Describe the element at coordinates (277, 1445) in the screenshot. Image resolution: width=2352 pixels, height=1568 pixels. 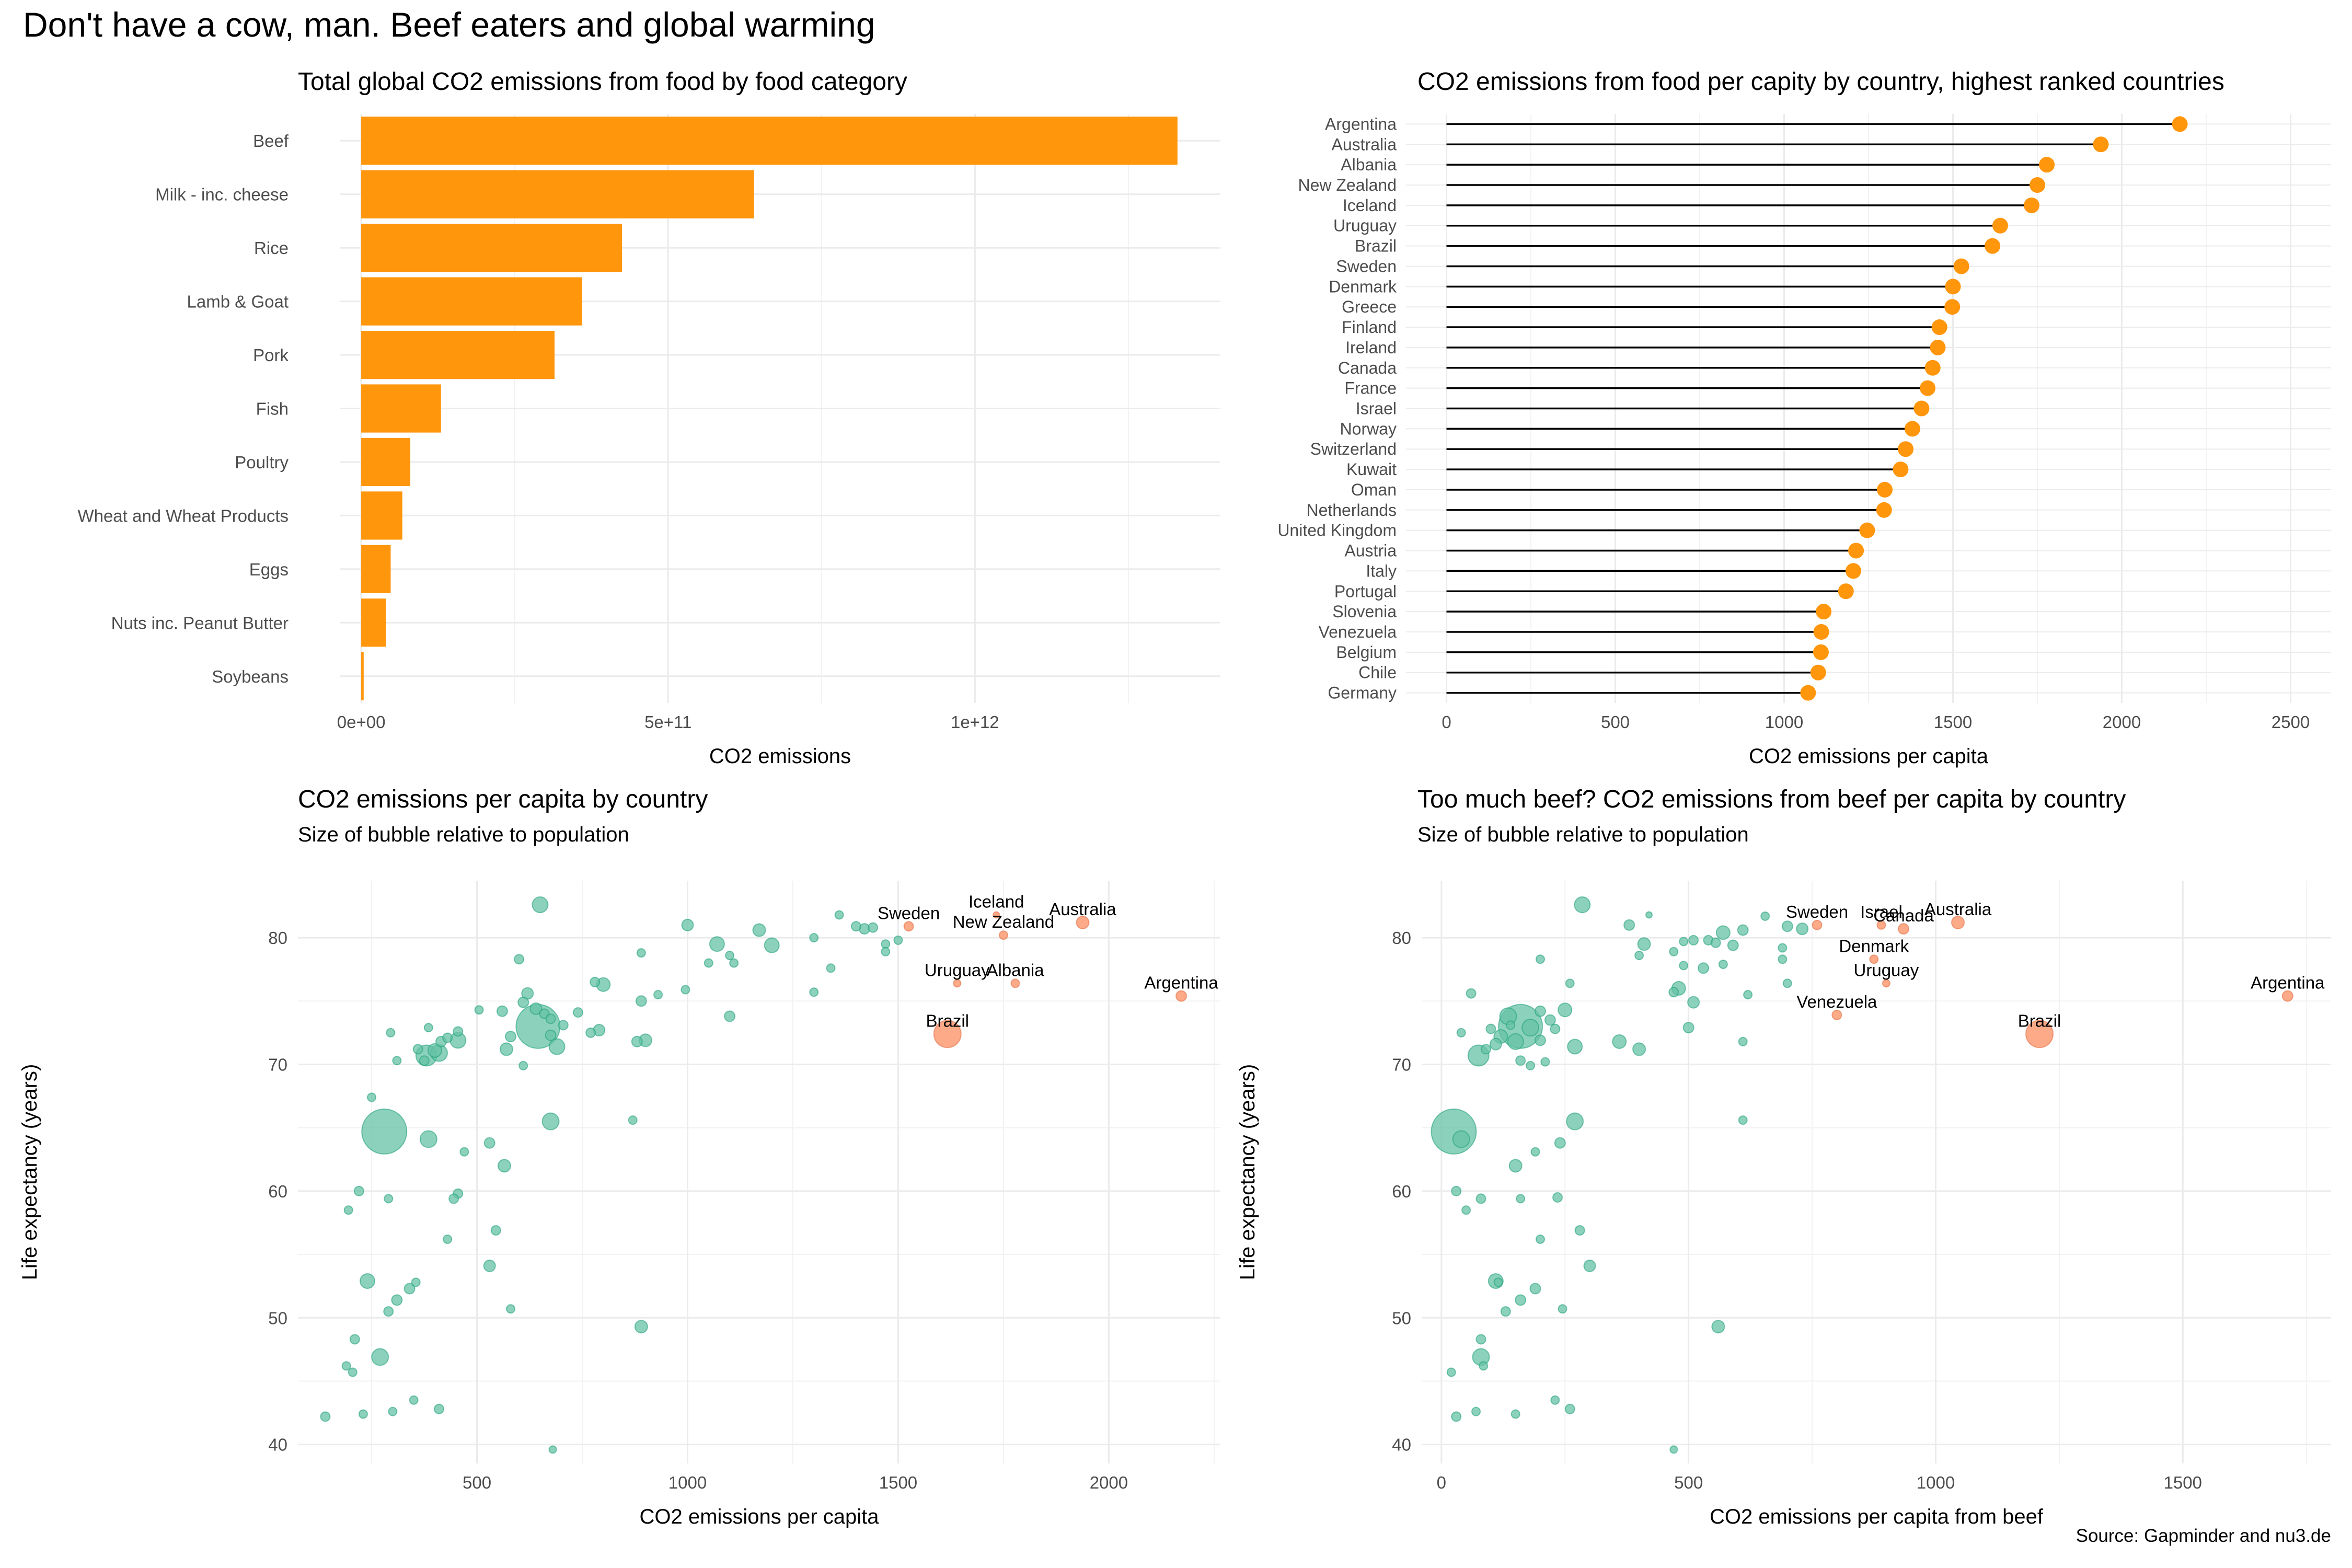
I see `y-tick-label: 40` at that location.